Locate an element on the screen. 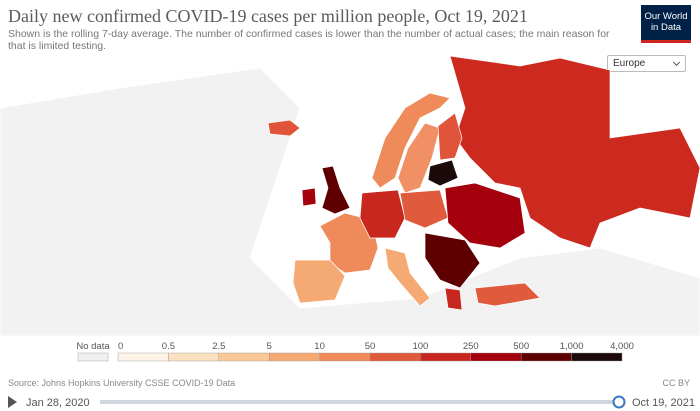 The width and height of the screenshot is (700, 411). legend-tick-label: 0 is located at coordinates (120, 346).